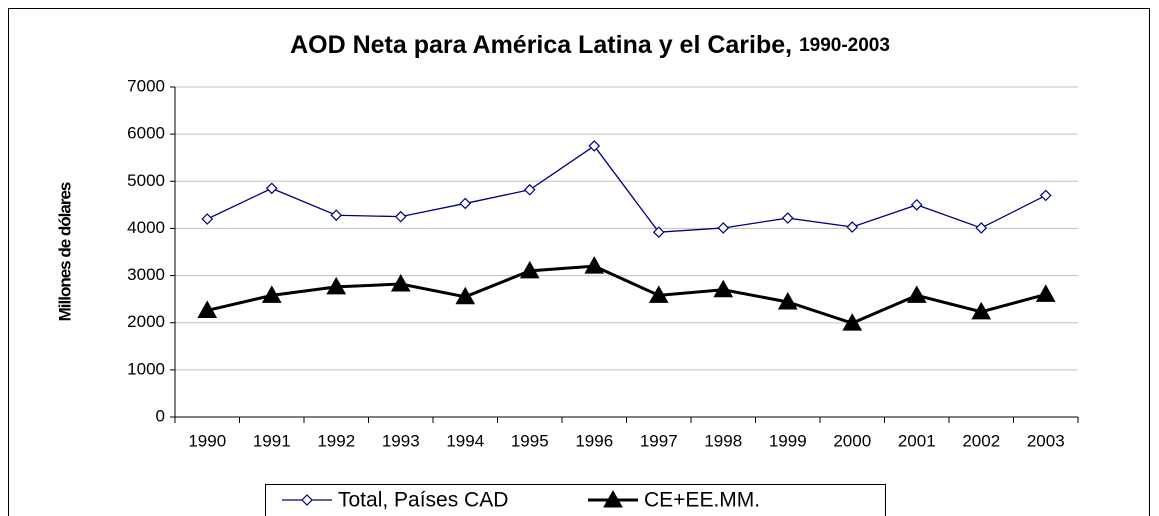 The height and width of the screenshot is (516, 1159). Describe the element at coordinates (530, 440) in the screenshot. I see `x-tick-label: 1995` at that location.